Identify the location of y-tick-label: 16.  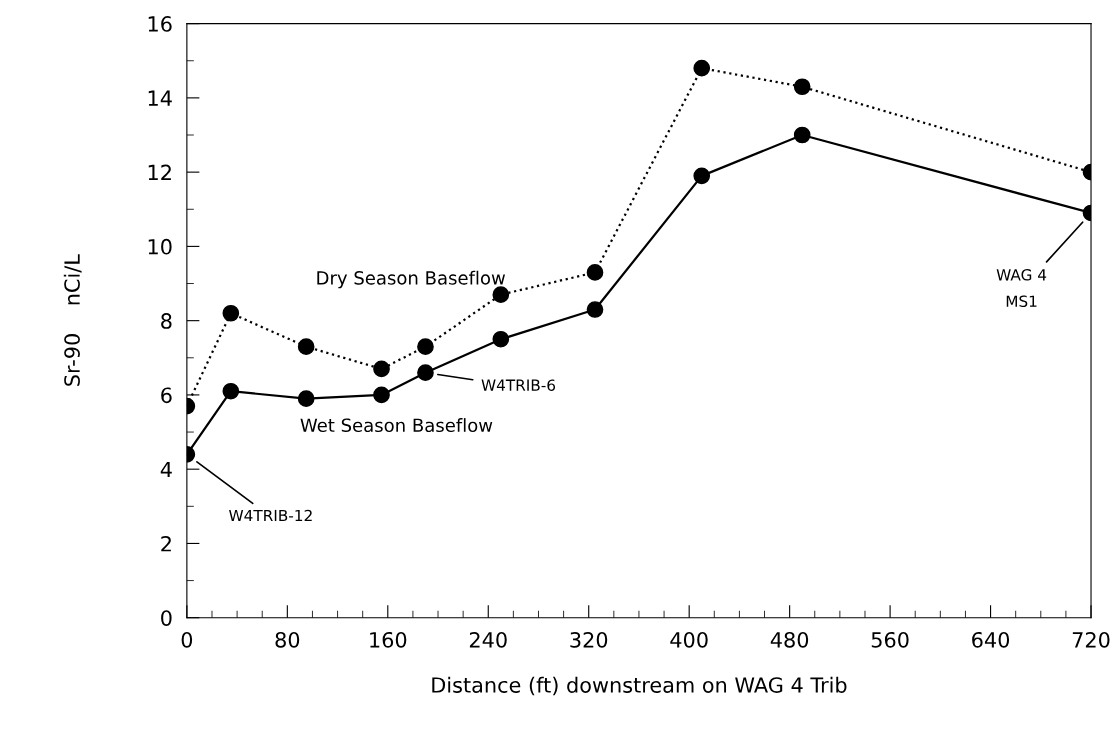
(160, 24).